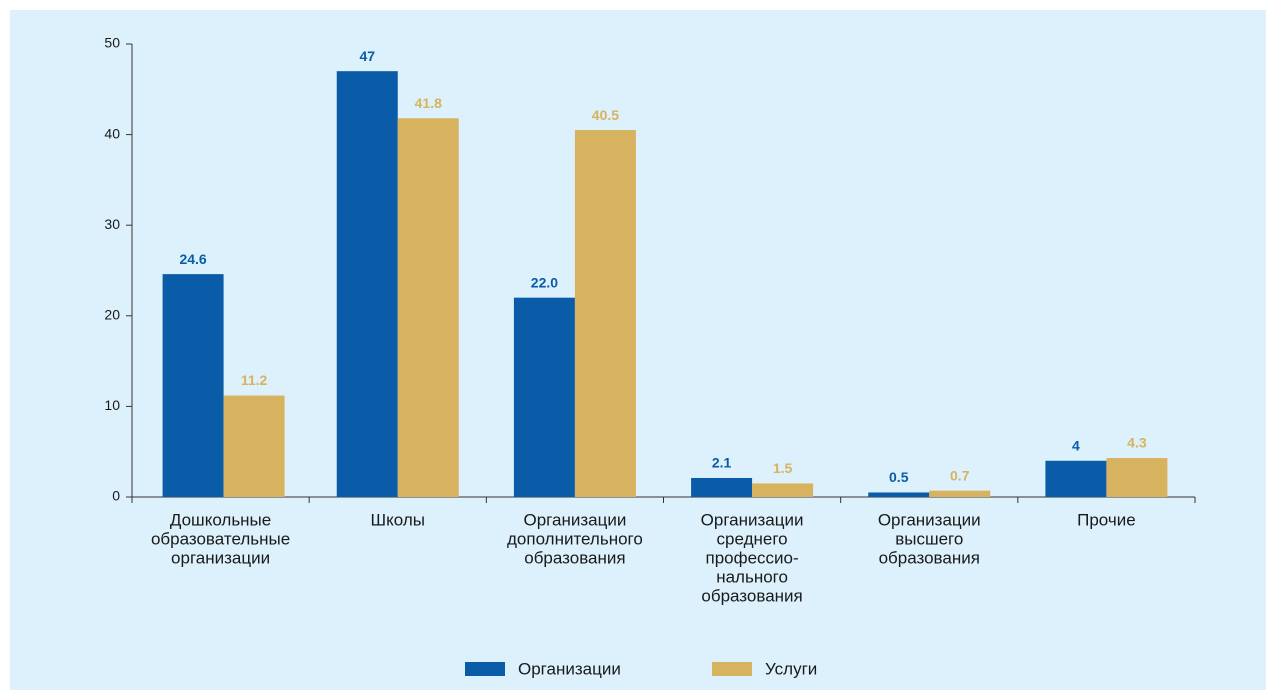 Image resolution: width=1276 pixels, height=699 pixels. What do you see at coordinates (929, 538) in the screenshot?
I see `x-tick-label: высшего` at bounding box center [929, 538].